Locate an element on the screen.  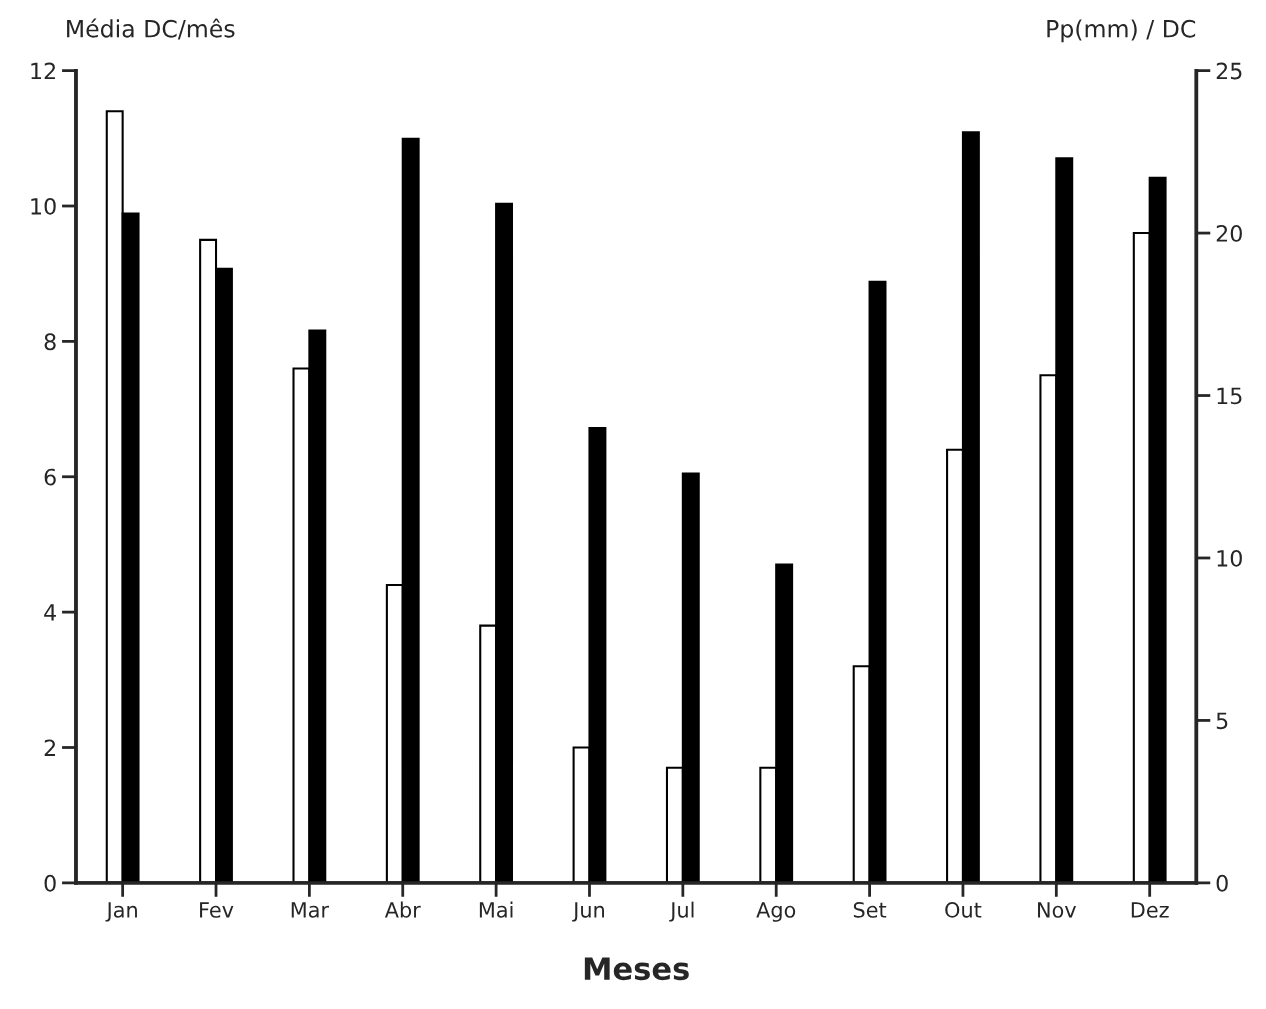
x-tick-label: Fev is located at coordinates (217, 910).